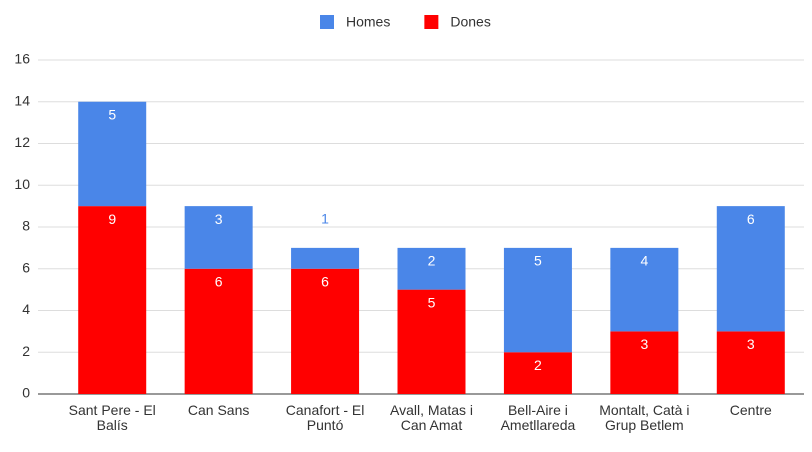 The width and height of the screenshot is (812, 452). I want to click on x-tick-label: Centre, so click(750, 410).